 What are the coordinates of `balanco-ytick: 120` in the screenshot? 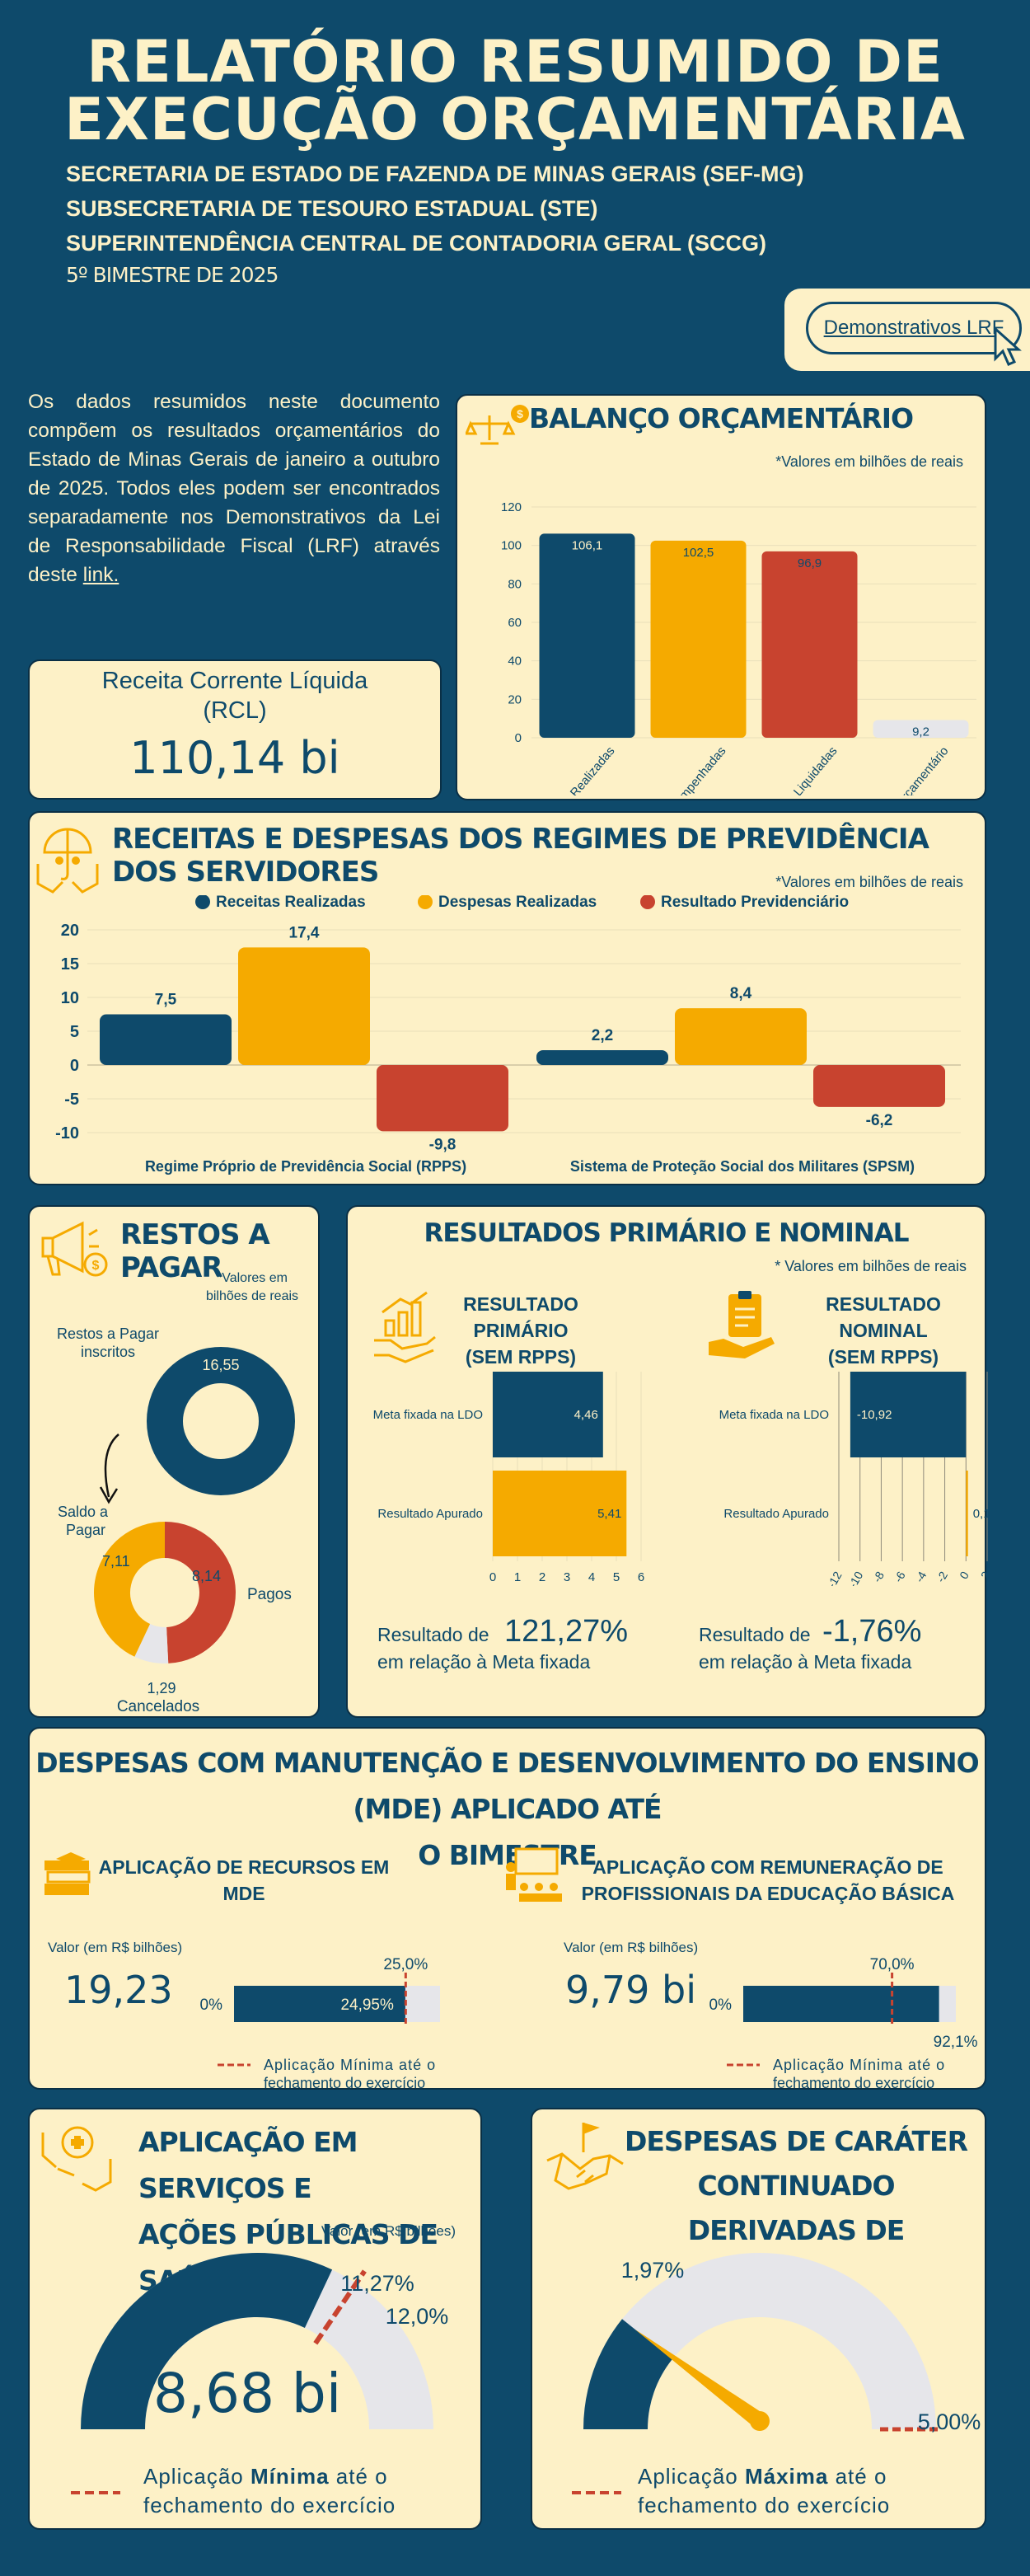 It's located at (511, 507).